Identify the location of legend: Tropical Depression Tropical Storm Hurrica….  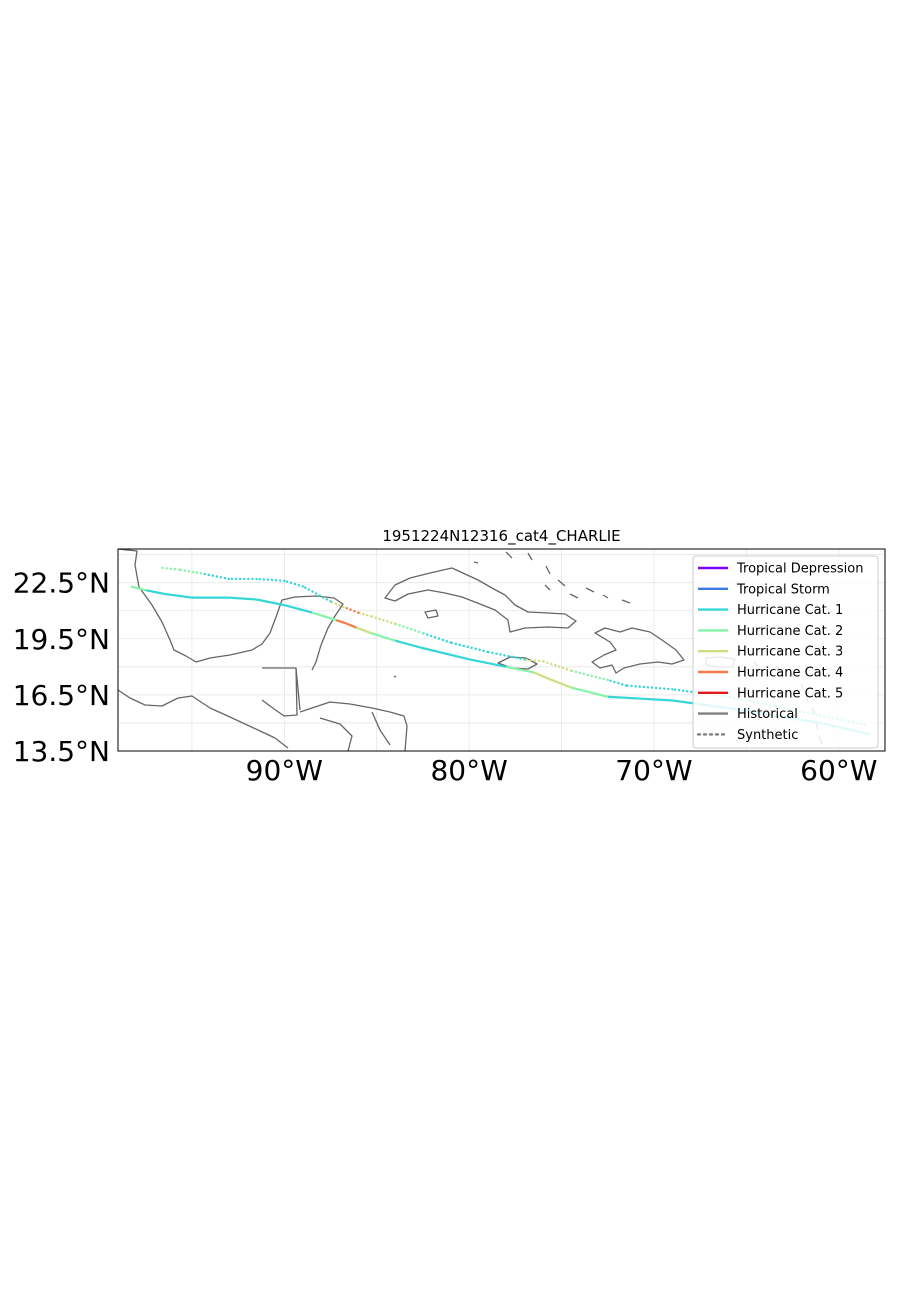
(785, 652).